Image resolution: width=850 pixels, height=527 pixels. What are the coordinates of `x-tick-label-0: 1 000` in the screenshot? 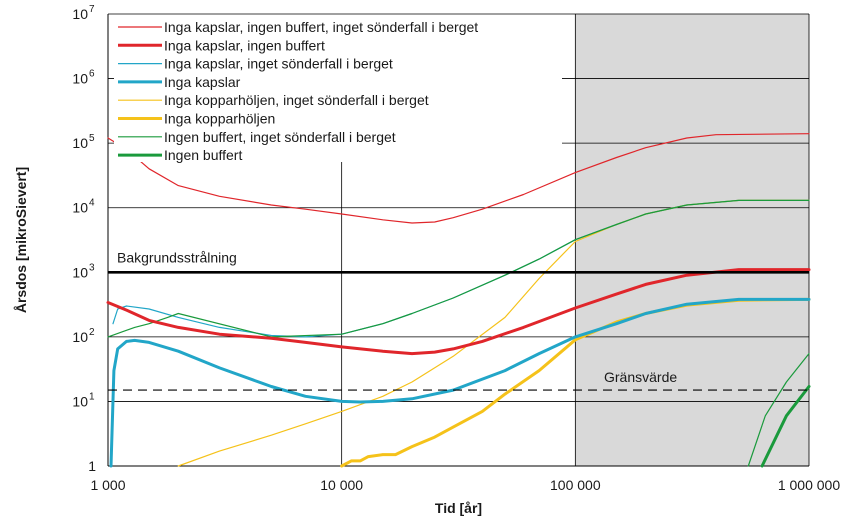 It's located at (107, 485).